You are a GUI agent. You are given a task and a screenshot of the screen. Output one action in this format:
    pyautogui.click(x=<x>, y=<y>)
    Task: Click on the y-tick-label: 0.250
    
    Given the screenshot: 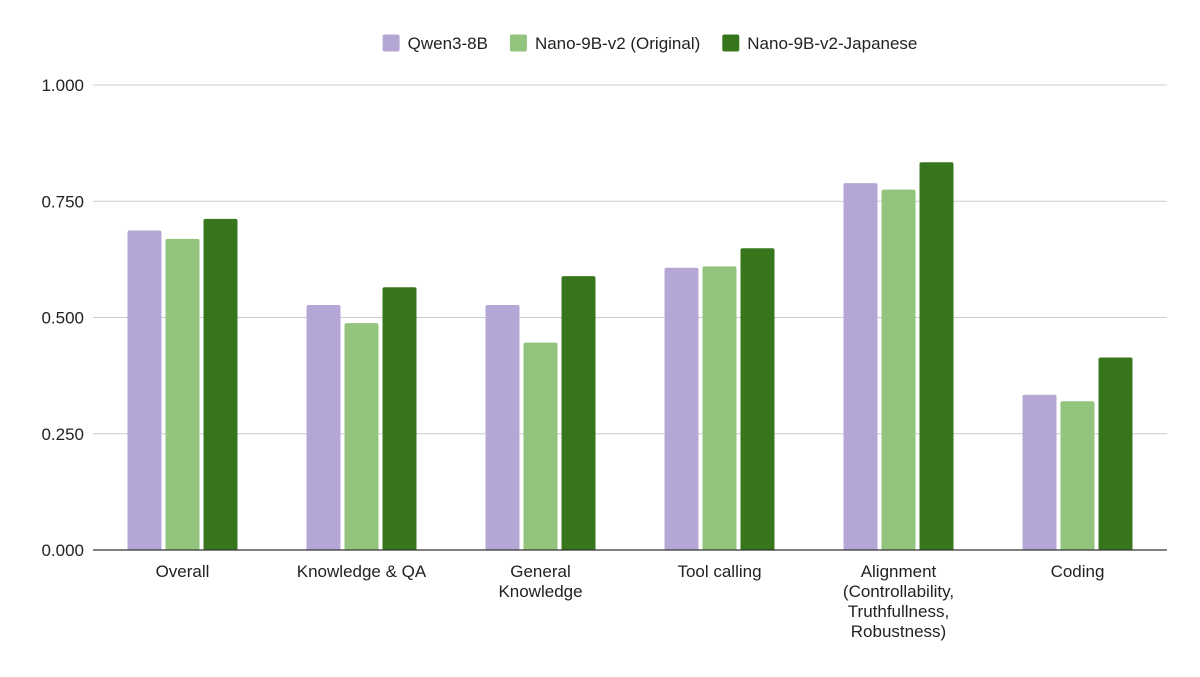 What is the action you would take?
    pyautogui.click(x=62, y=434)
    